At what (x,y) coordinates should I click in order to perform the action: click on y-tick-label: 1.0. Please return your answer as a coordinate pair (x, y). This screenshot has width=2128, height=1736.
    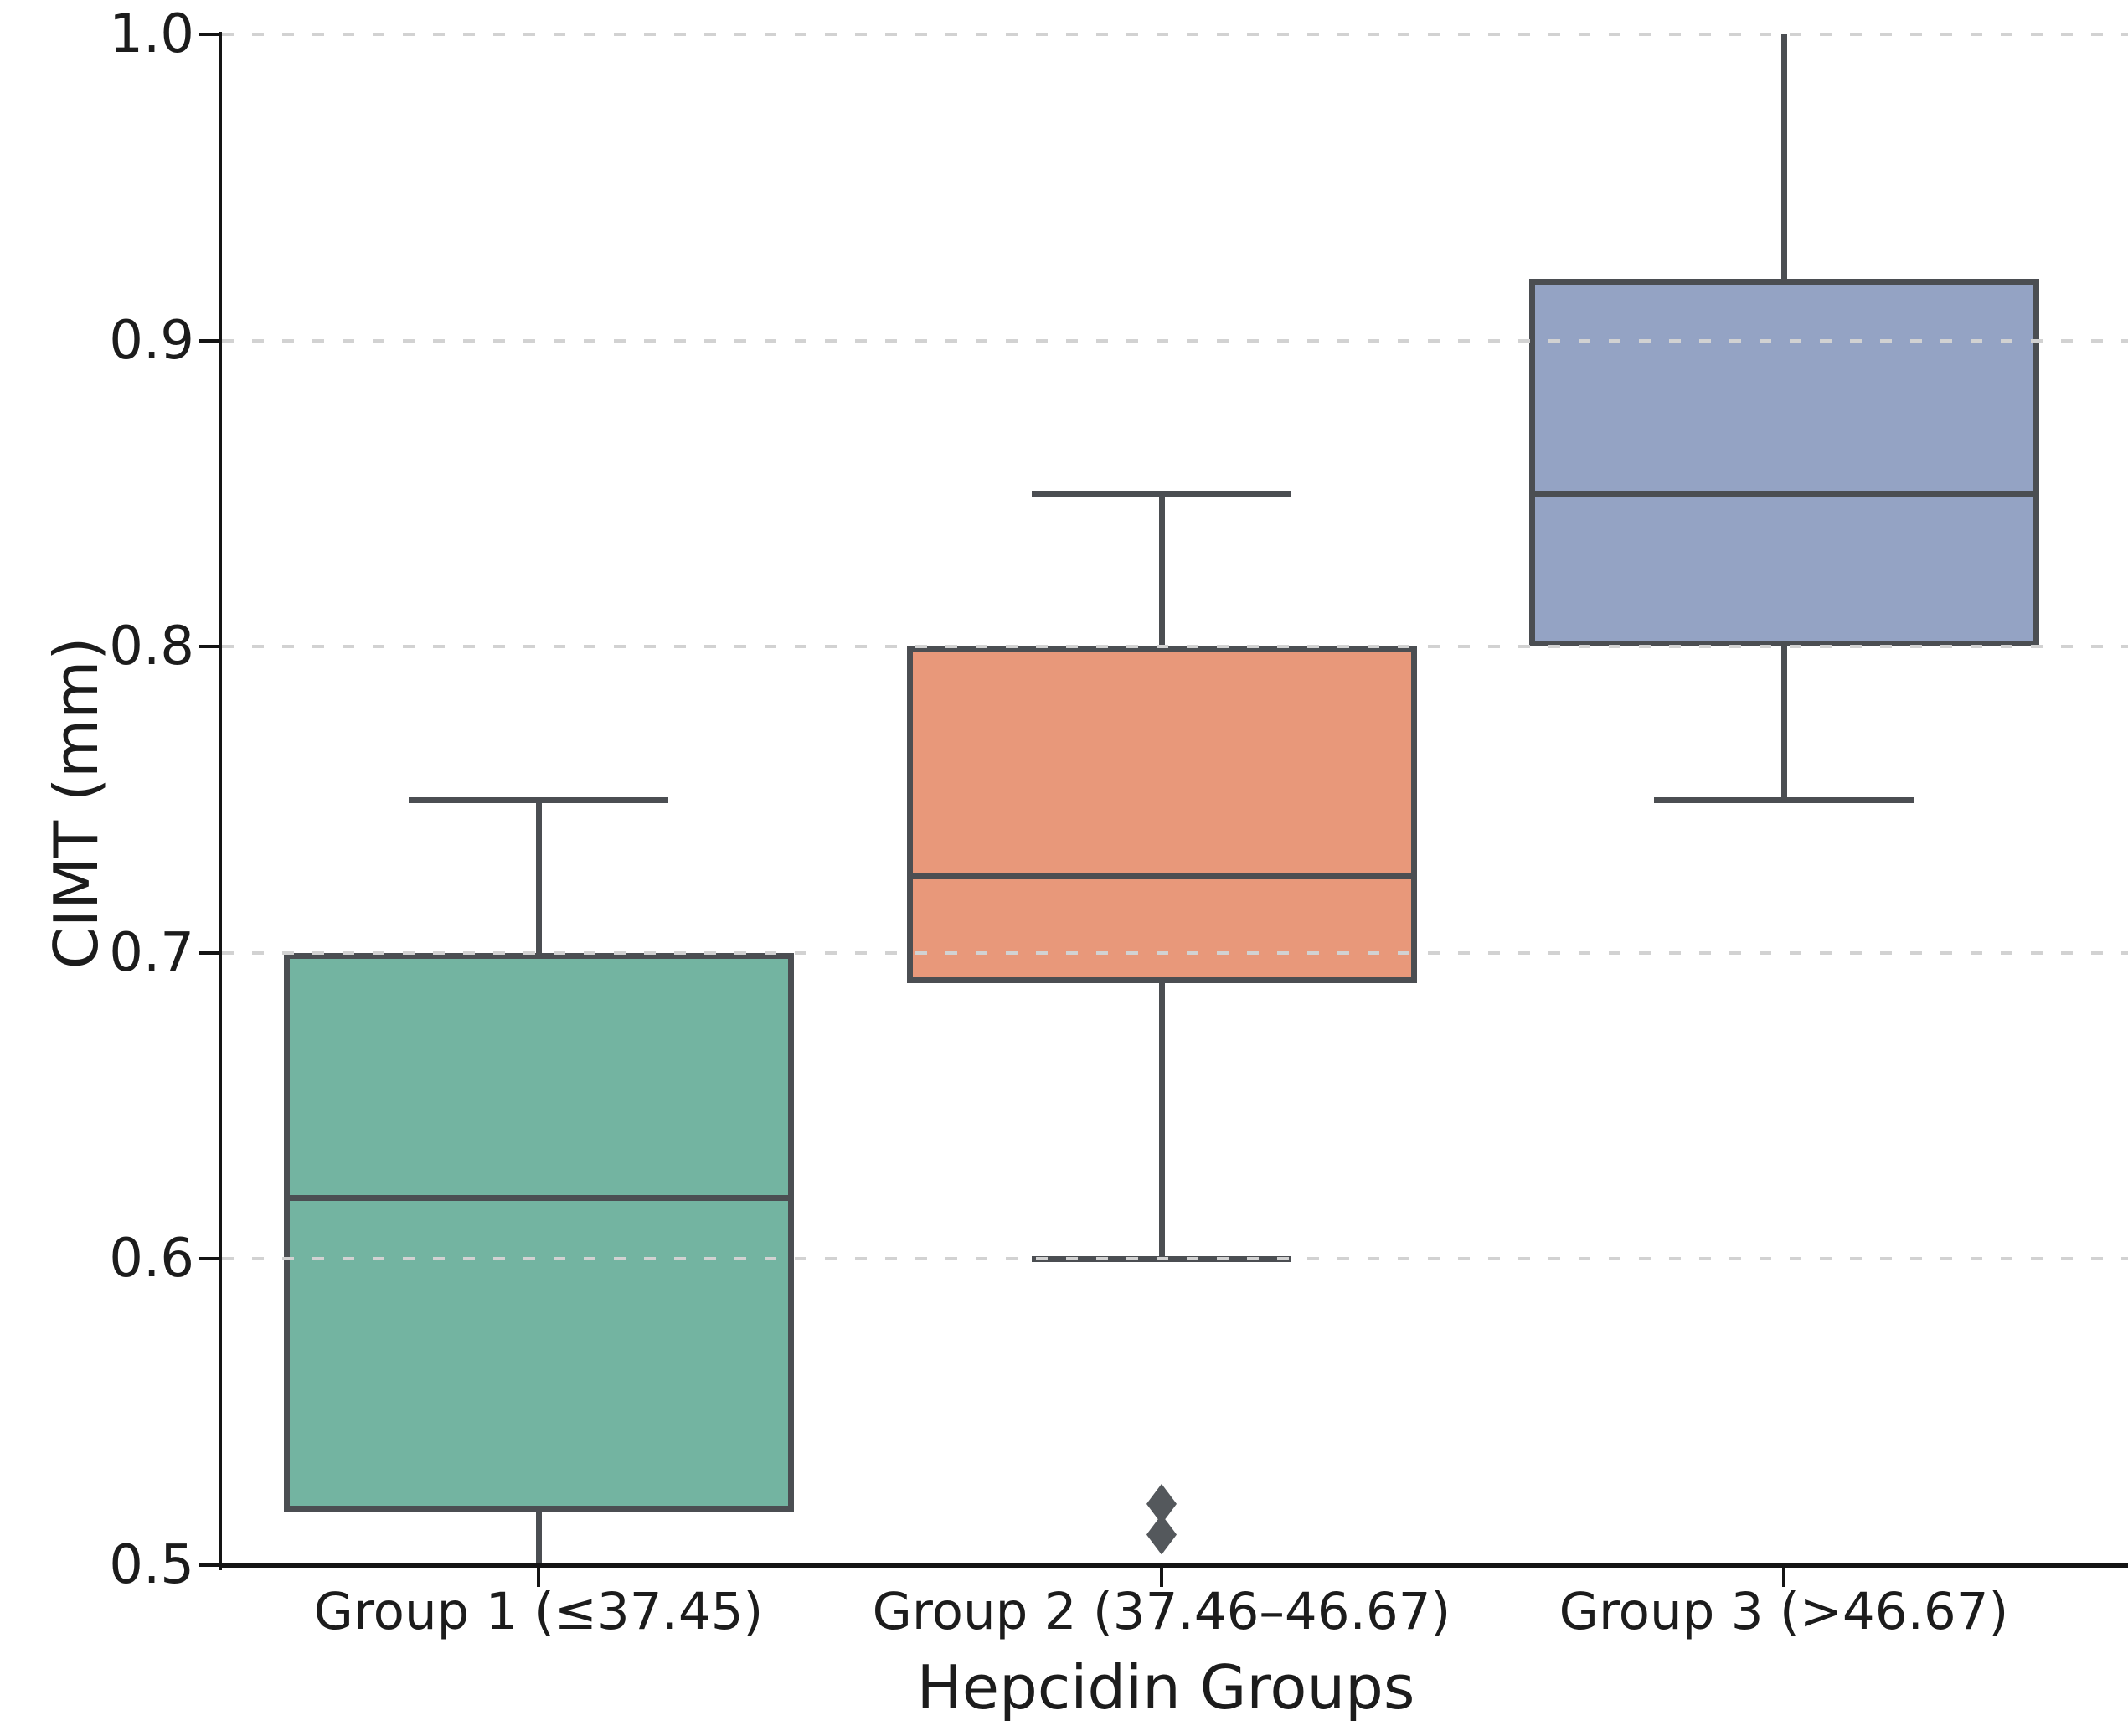
    Looking at the image, I should click on (151, 34).